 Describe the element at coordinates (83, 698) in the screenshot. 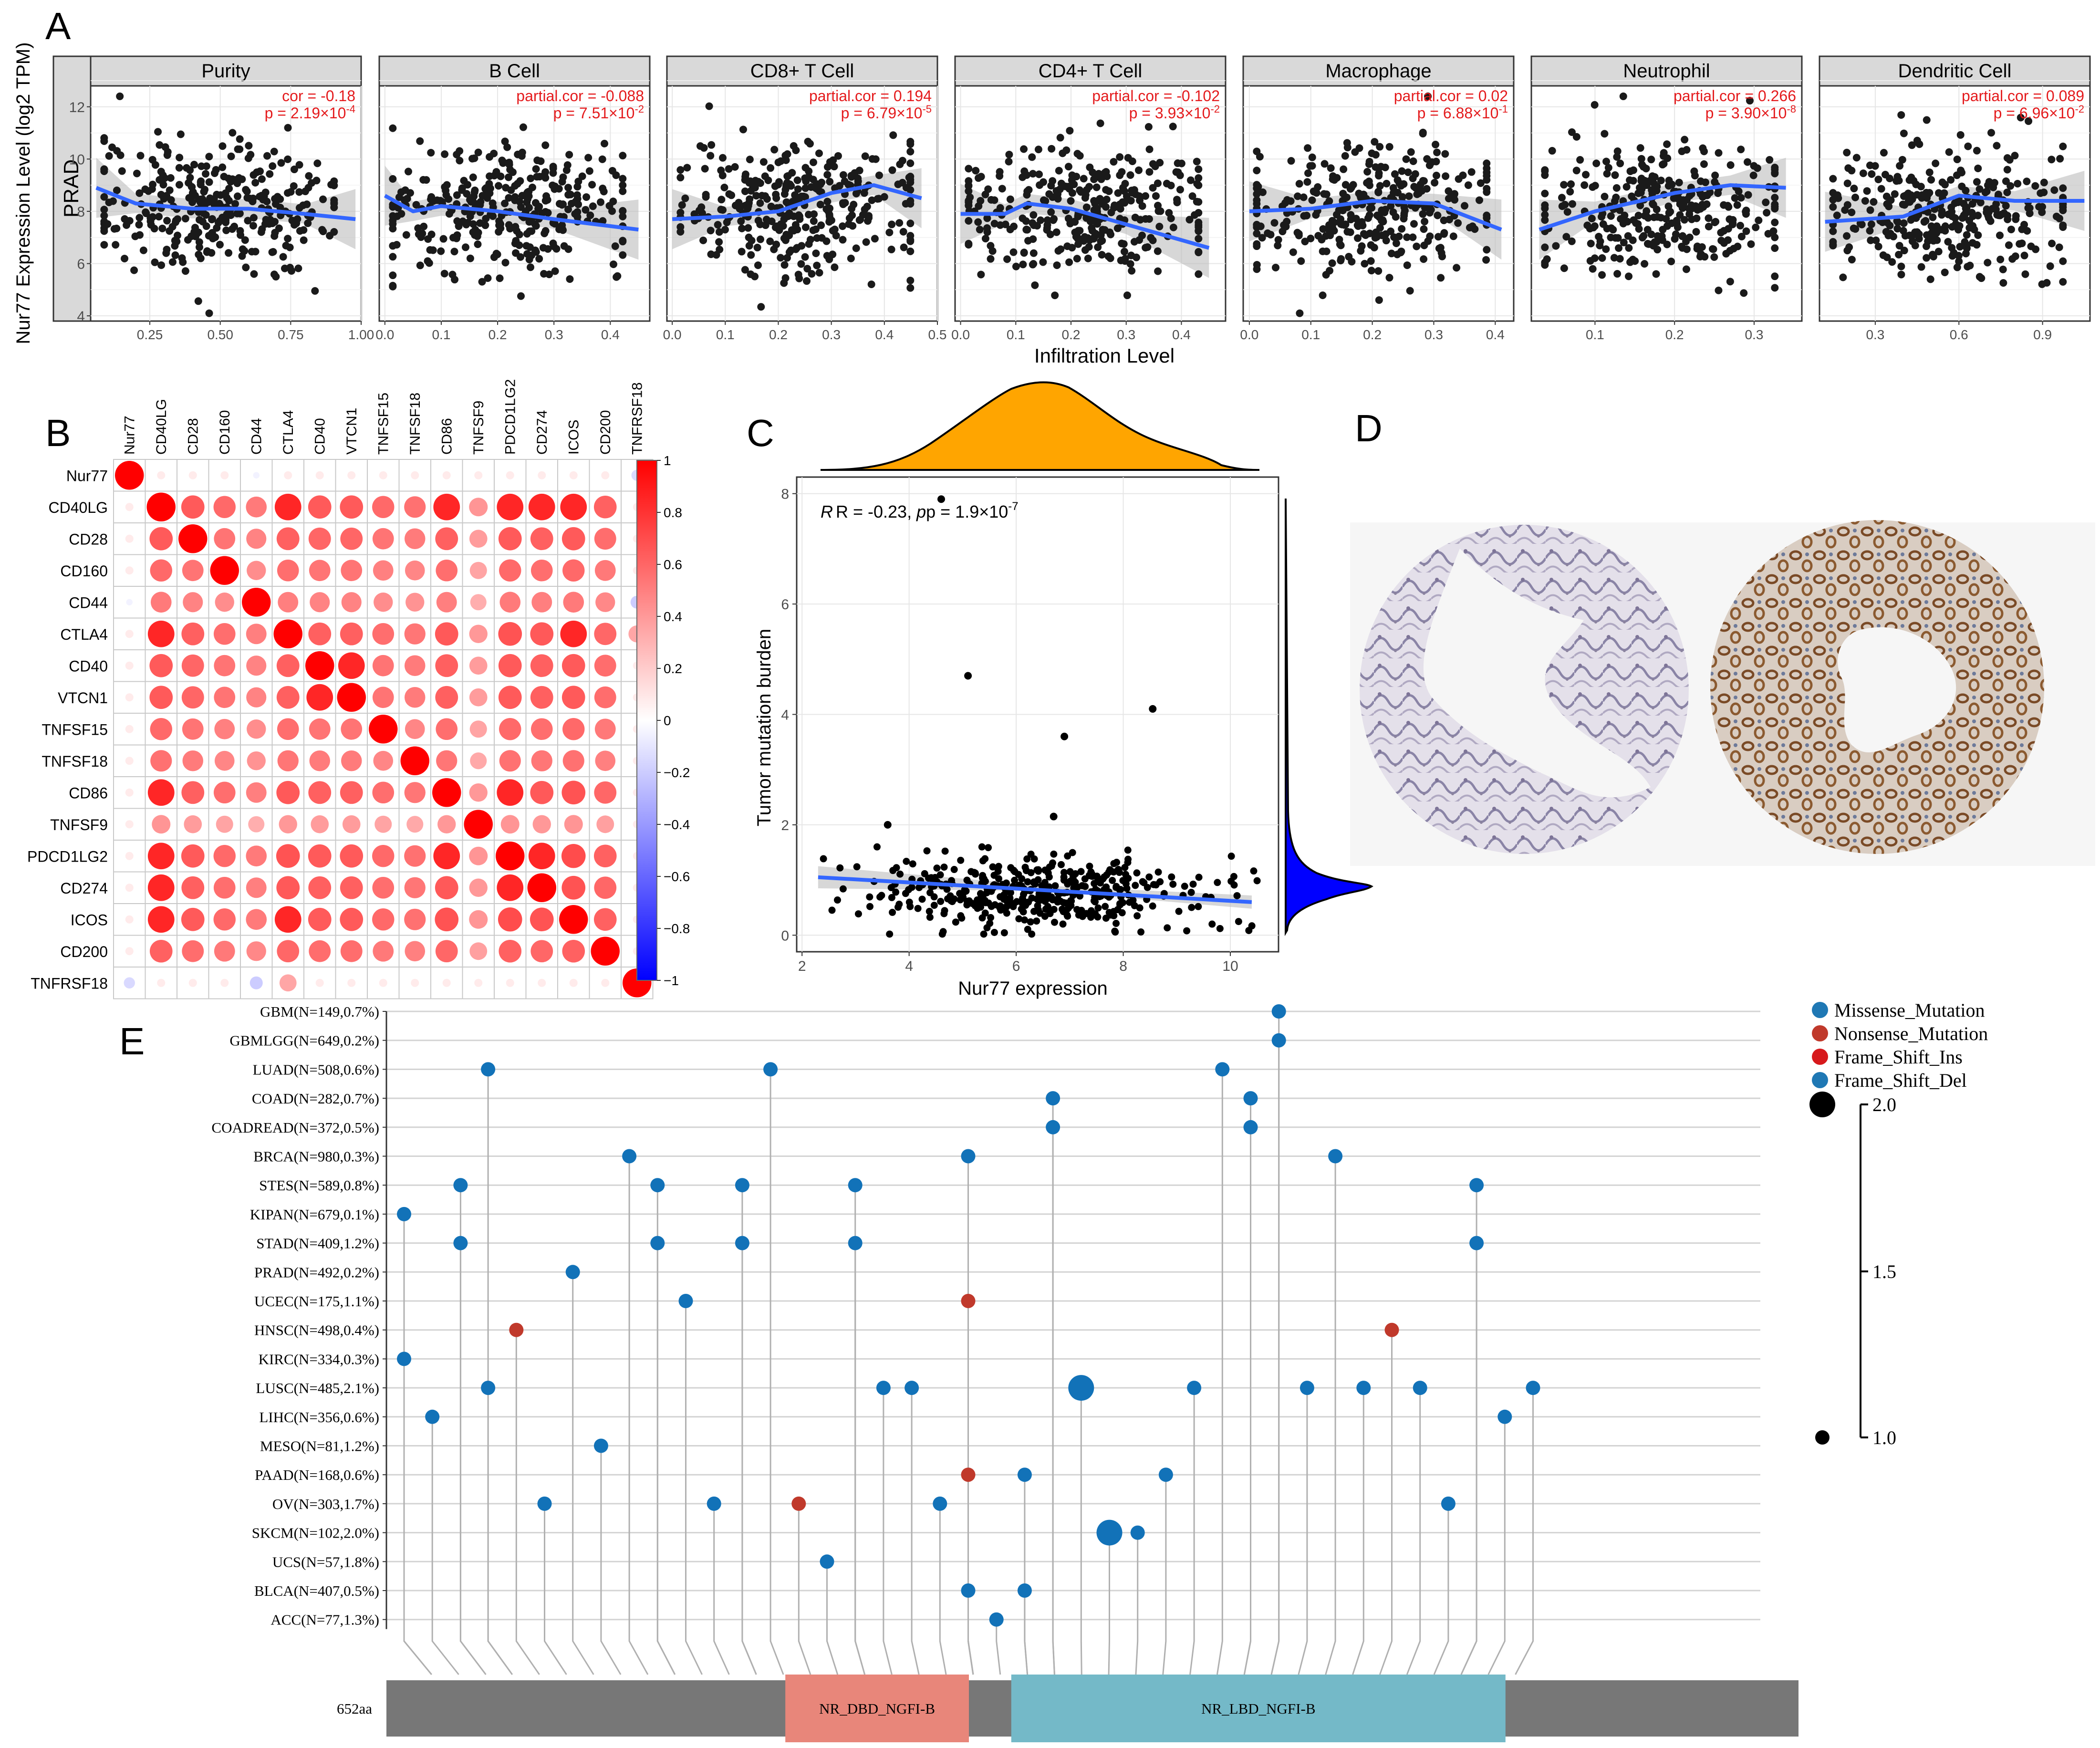

I see `matrix-row-label: VTCN1` at that location.